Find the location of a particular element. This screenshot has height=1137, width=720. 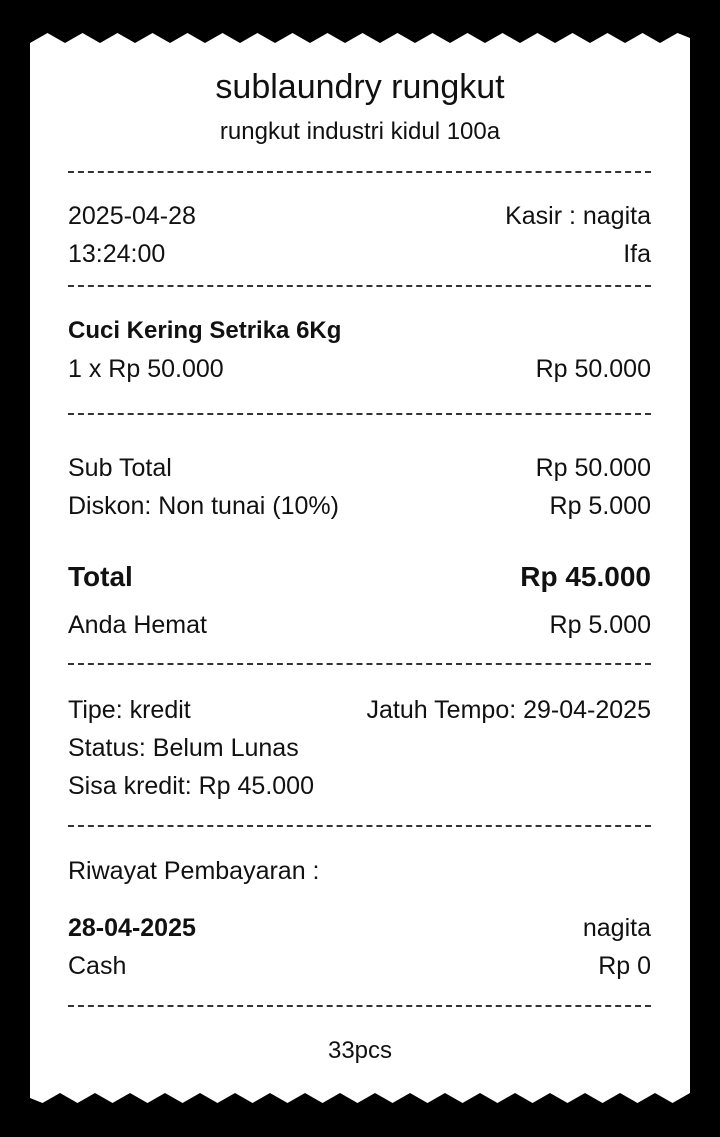

payment-type: Tipe: kredit is located at coordinates (129, 710).